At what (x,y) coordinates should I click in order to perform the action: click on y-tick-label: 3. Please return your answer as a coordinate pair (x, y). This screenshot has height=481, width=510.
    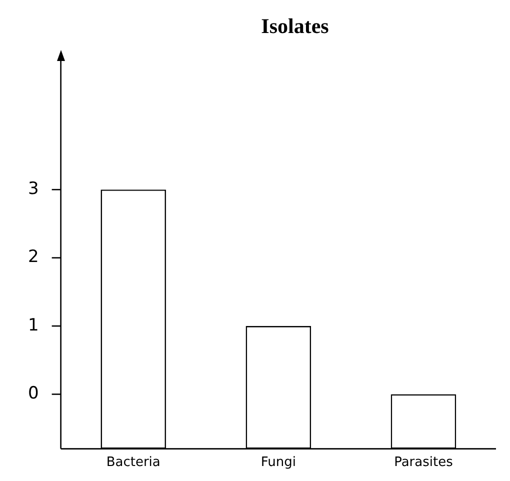
    Looking at the image, I should click on (33, 189).